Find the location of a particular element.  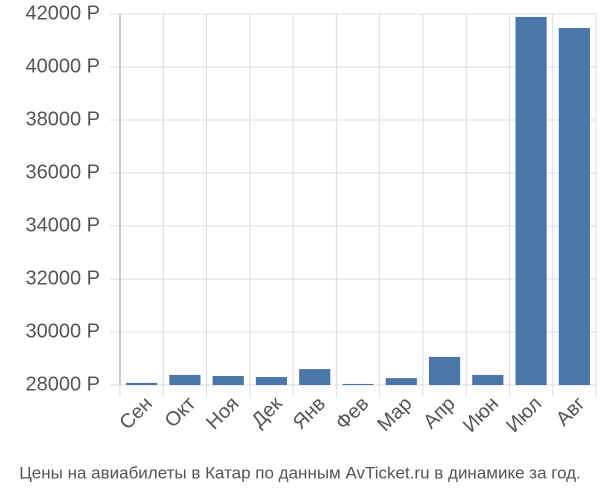

y-tick-label: 28000 Р is located at coordinates (62, 384).